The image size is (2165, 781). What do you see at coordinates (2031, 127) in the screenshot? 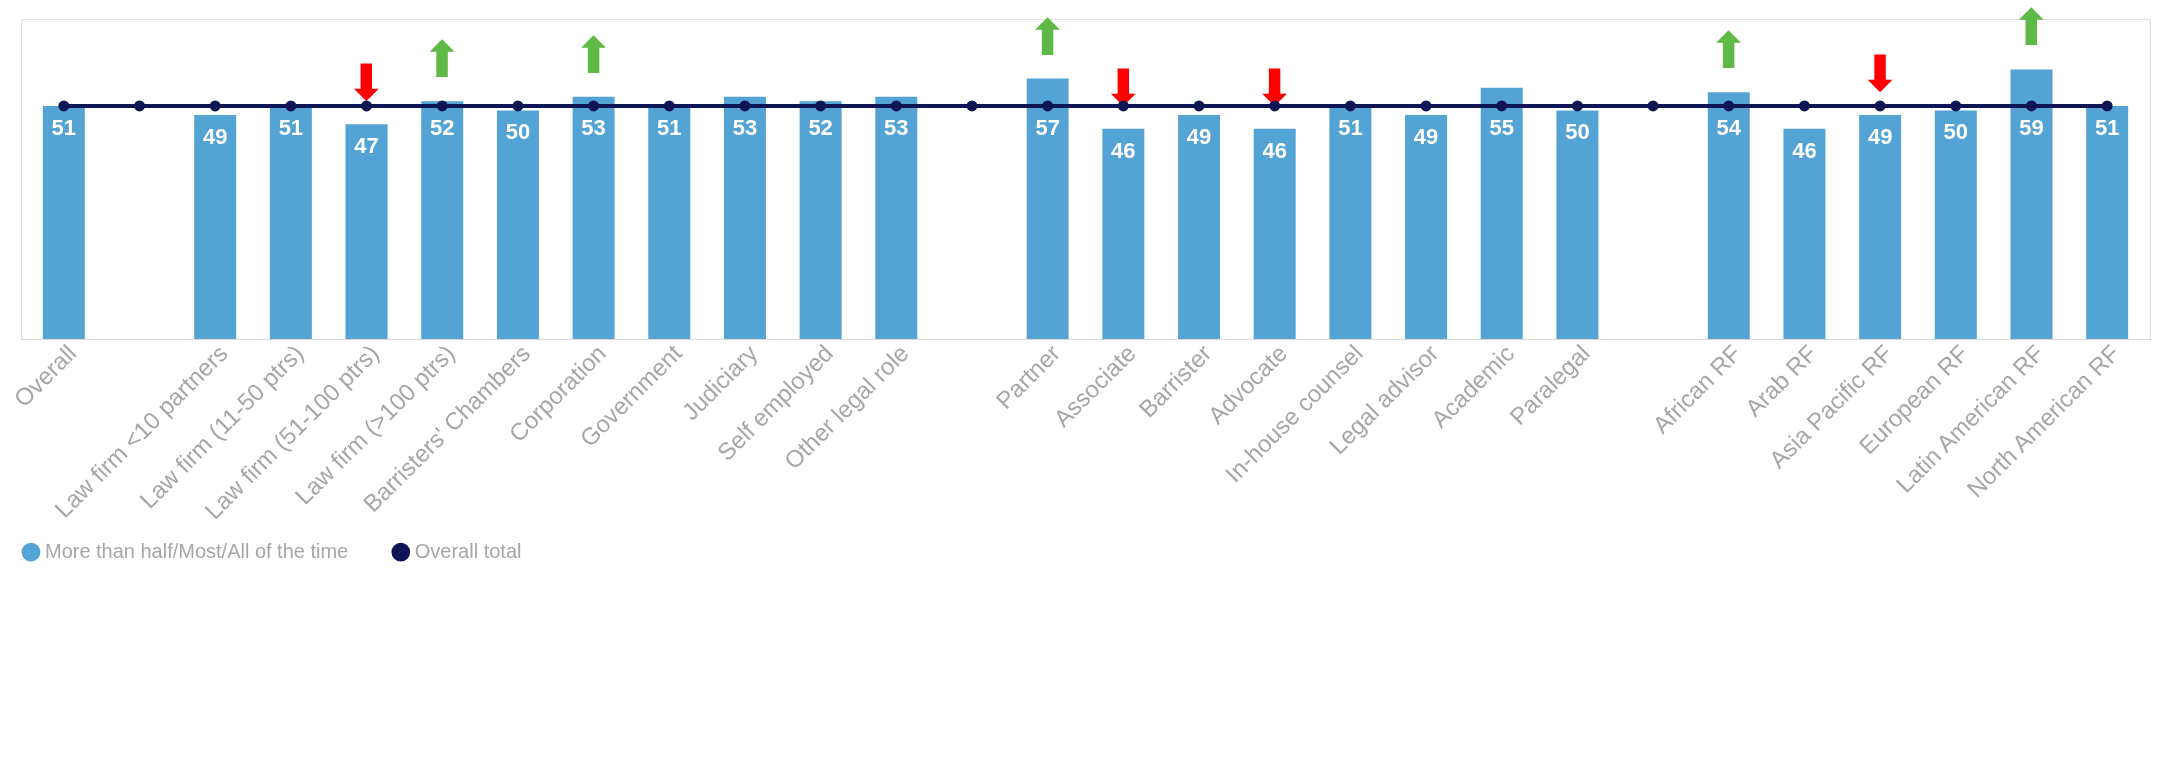
I see `data-label: 59` at bounding box center [2031, 127].